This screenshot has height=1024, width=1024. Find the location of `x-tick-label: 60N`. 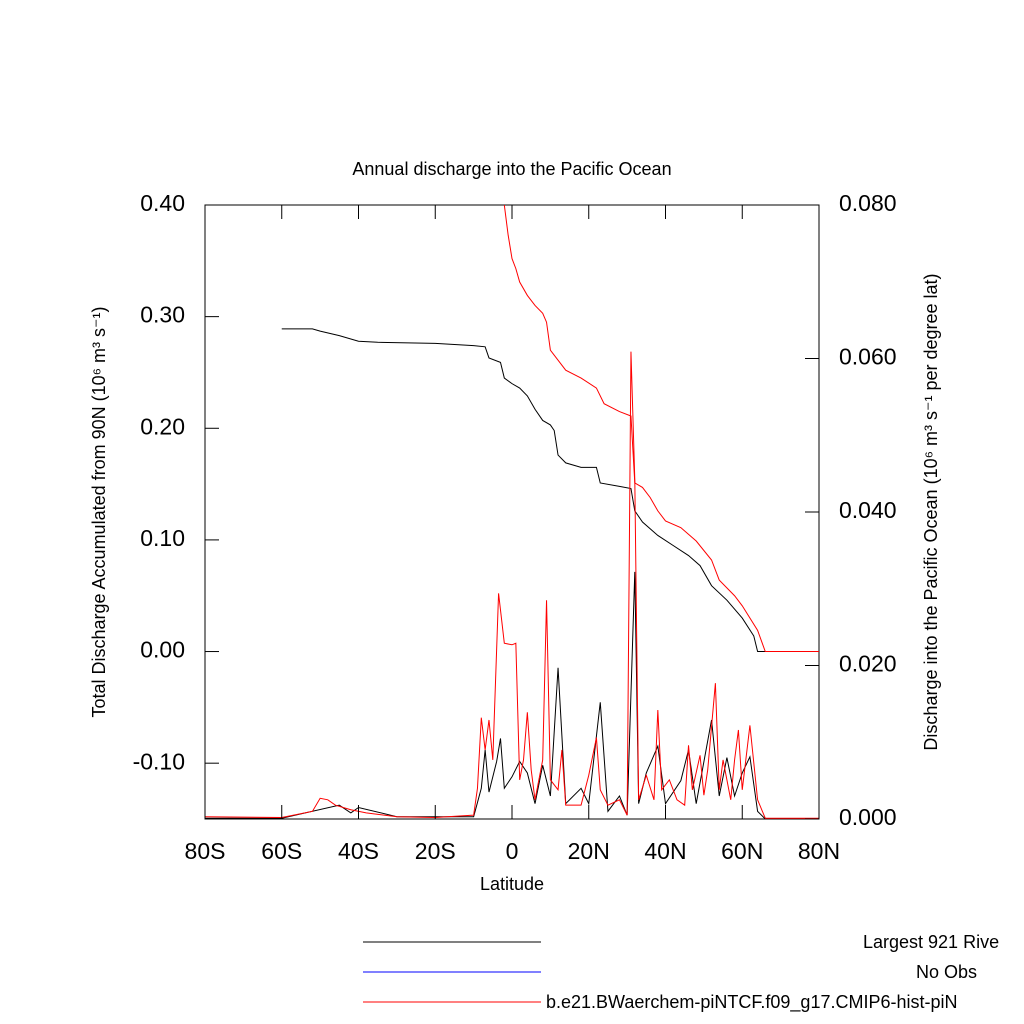

x-tick-label: 60N is located at coordinates (742, 851).